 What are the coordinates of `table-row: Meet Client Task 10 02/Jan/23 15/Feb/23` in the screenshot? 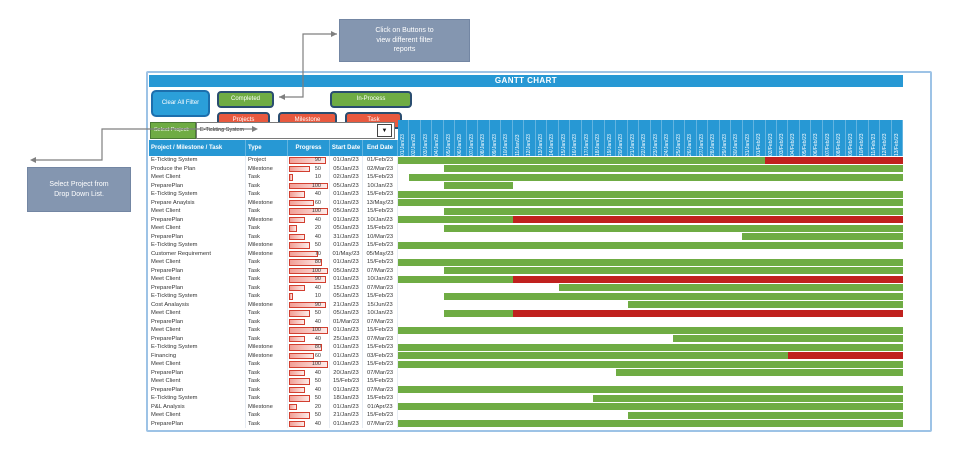 It's located at (526, 177).